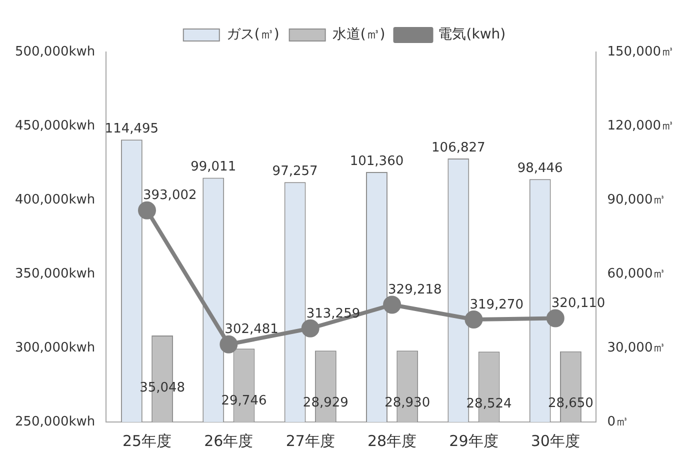  Describe the element at coordinates (147, 441) in the screenshot. I see `x-tick-label: 25年度` at that location.